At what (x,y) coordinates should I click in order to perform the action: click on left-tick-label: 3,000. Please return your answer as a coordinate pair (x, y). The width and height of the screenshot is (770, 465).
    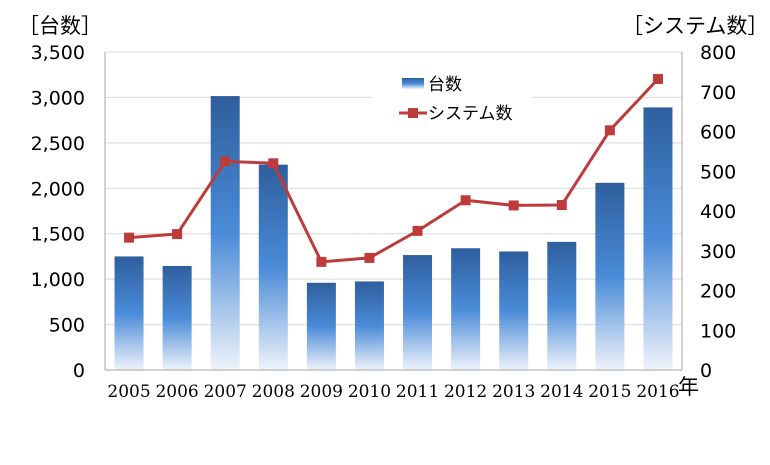
    Looking at the image, I should click on (58, 98).